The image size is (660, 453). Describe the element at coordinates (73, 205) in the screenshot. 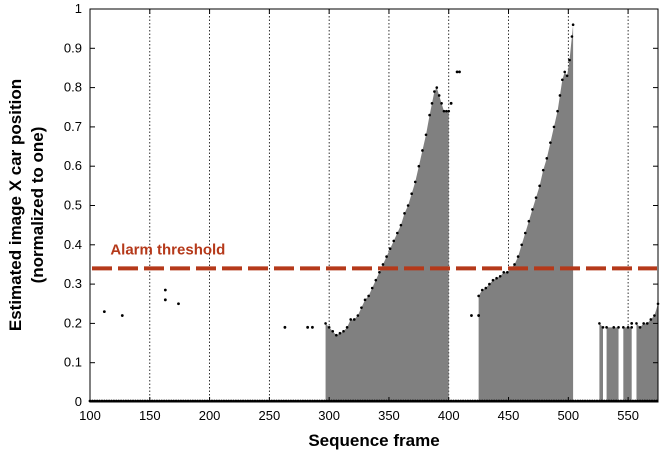

I see `y-tick-label: 0.5` at that location.